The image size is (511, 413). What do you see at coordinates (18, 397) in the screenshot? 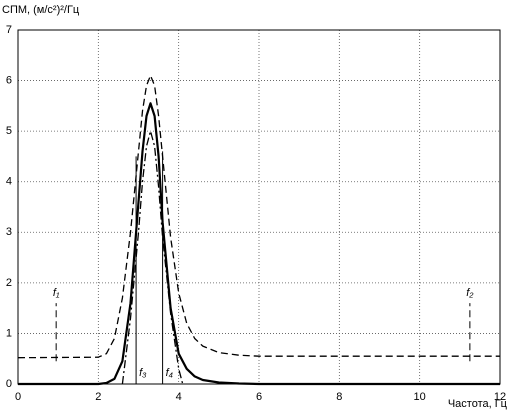
I see `x-tick-label: 0` at bounding box center [18, 397].